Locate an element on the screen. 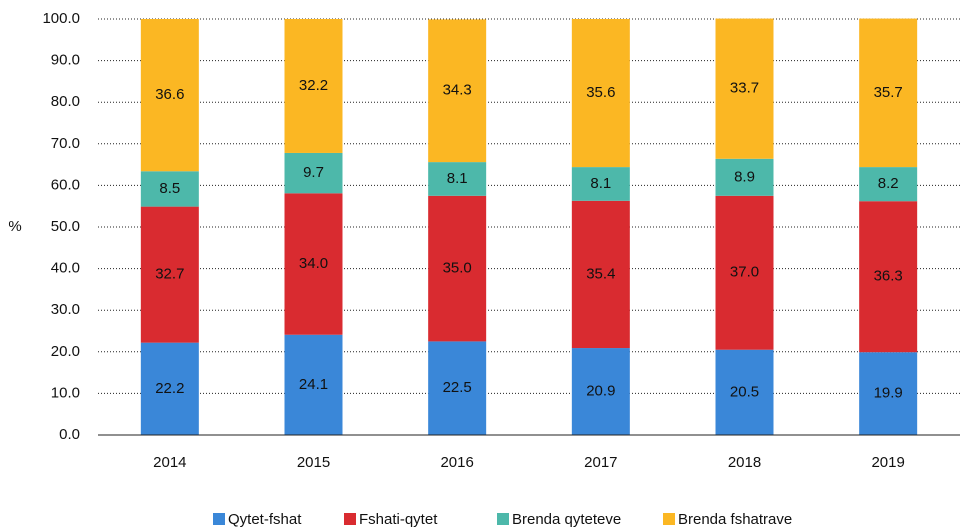 This screenshot has height=530, width=966. data-label: 32.2 is located at coordinates (313, 85).